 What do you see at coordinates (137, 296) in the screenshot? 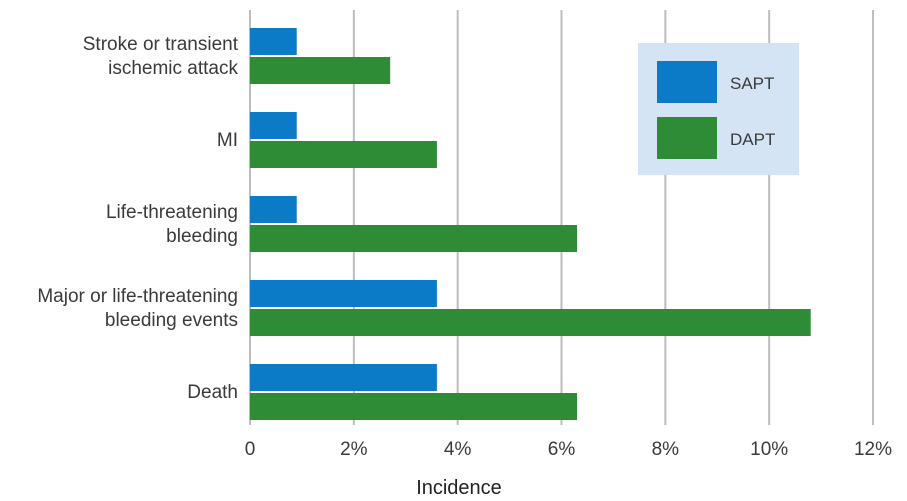
I see `category-label: Major or life-threatening` at bounding box center [137, 296].